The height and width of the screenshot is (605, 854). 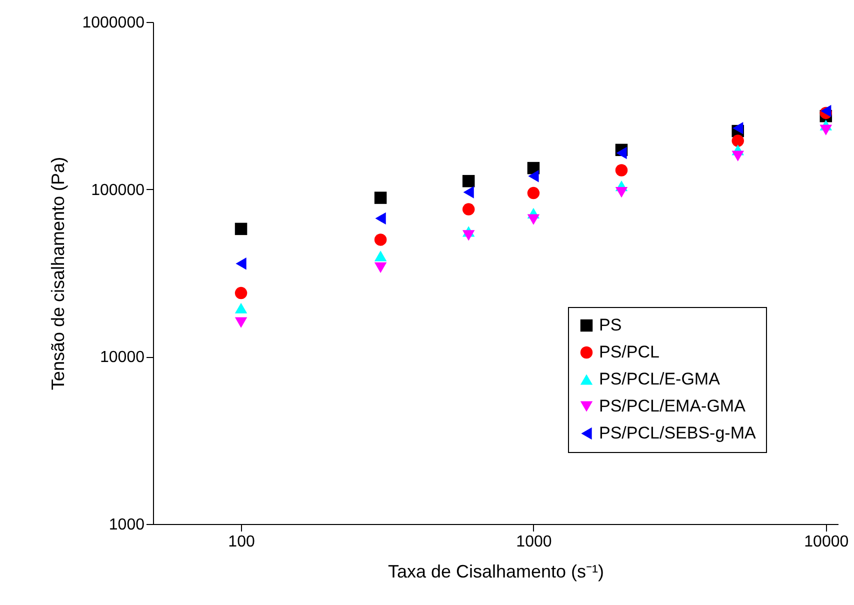 What do you see at coordinates (241, 542) in the screenshot?
I see `x-tick-label: 100` at bounding box center [241, 542].